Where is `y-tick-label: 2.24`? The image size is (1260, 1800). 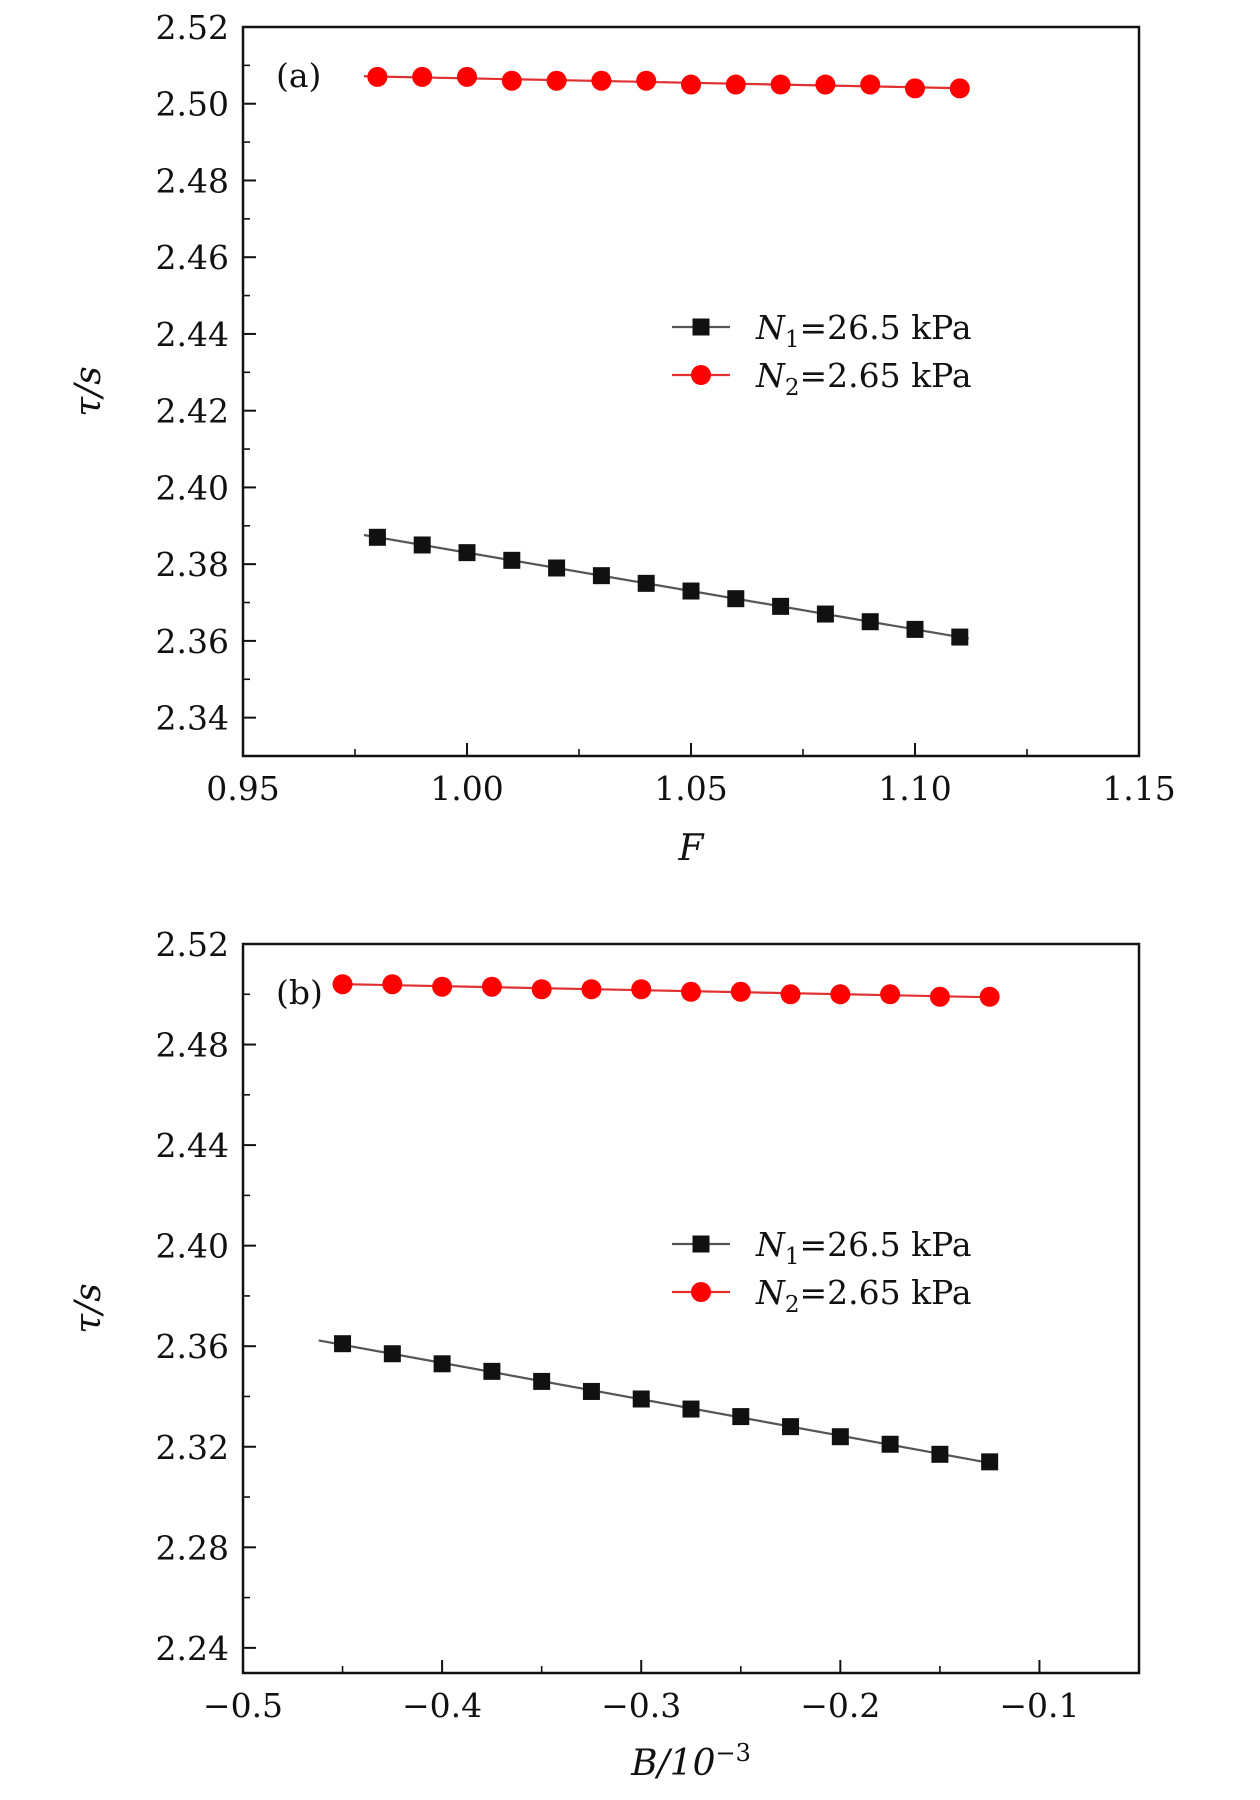 y-tick-label: 2.24 is located at coordinates (192, 1648).